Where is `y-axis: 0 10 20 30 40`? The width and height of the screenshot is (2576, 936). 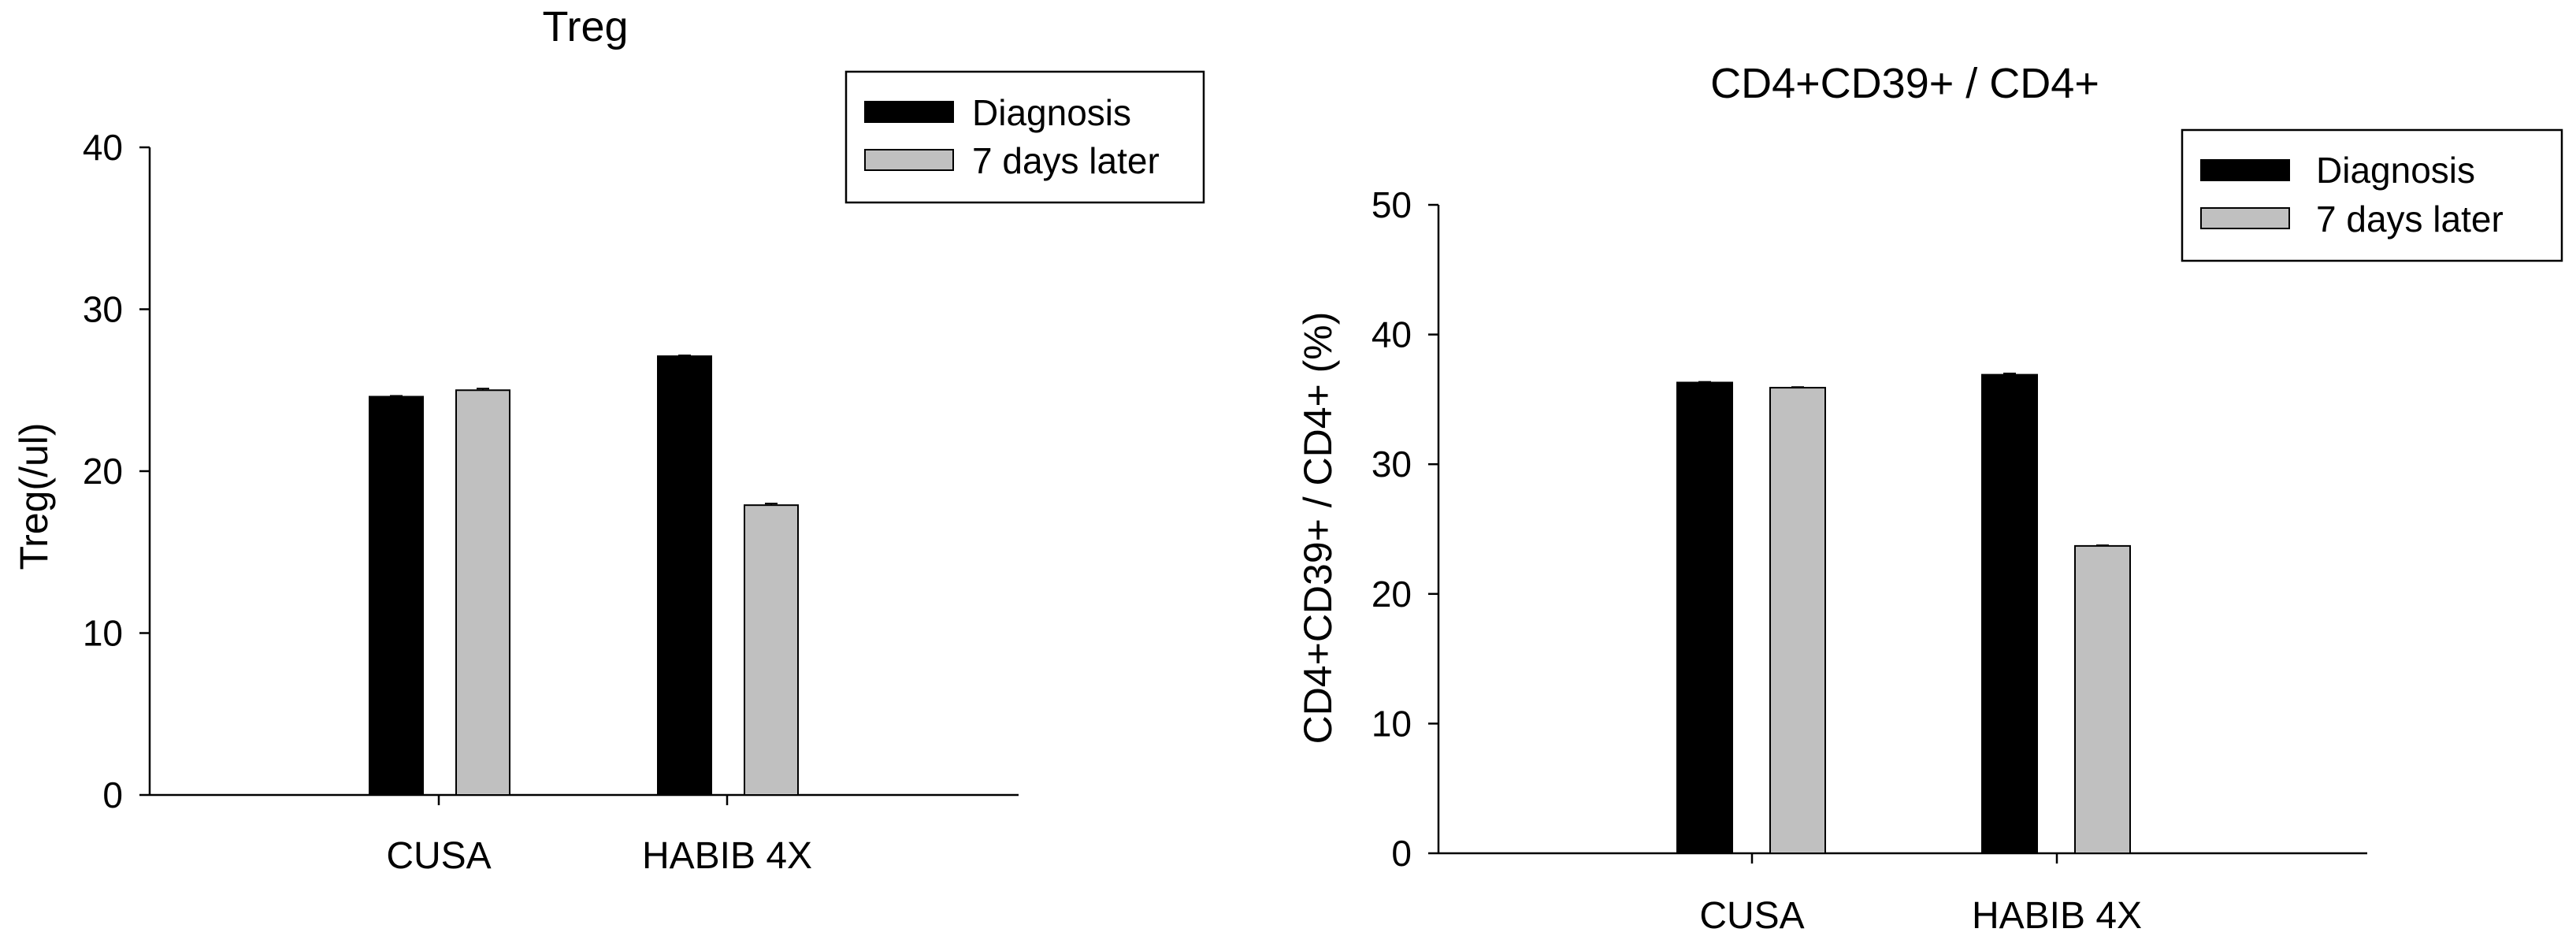
y-axis: 0 10 20 30 40 is located at coordinates (117, 471).